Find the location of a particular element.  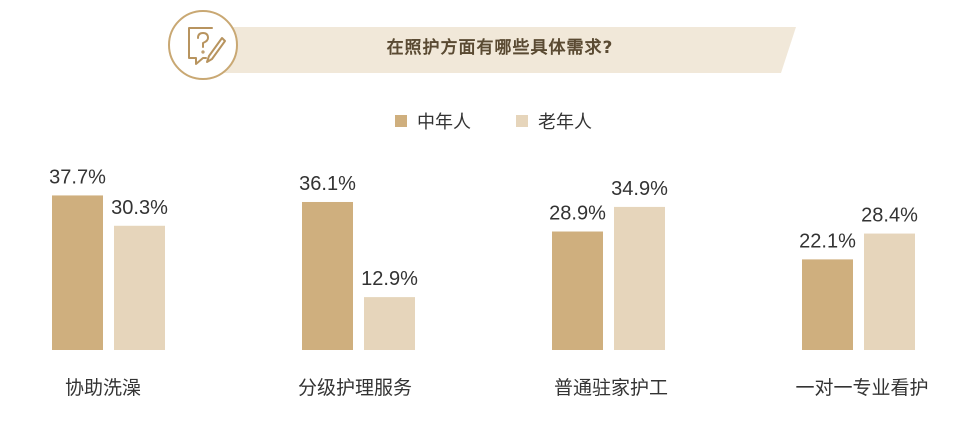

legend-item-elderly: 老年人 is located at coordinates (554, 121).